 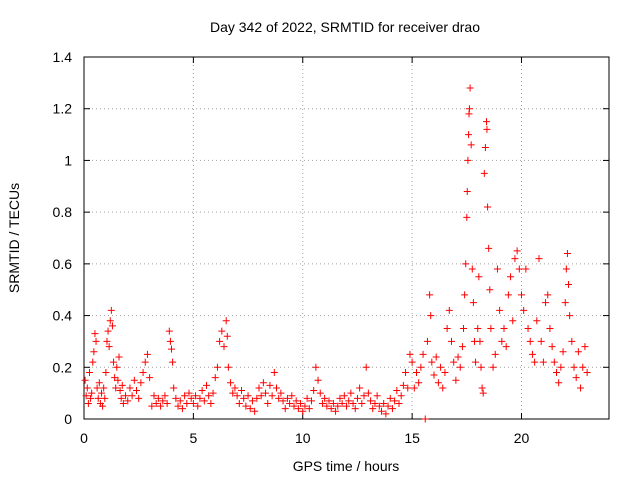 What do you see at coordinates (63, 212) in the screenshot?
I see `y-tick-label: 0.8` at bounding box center [63, 212].